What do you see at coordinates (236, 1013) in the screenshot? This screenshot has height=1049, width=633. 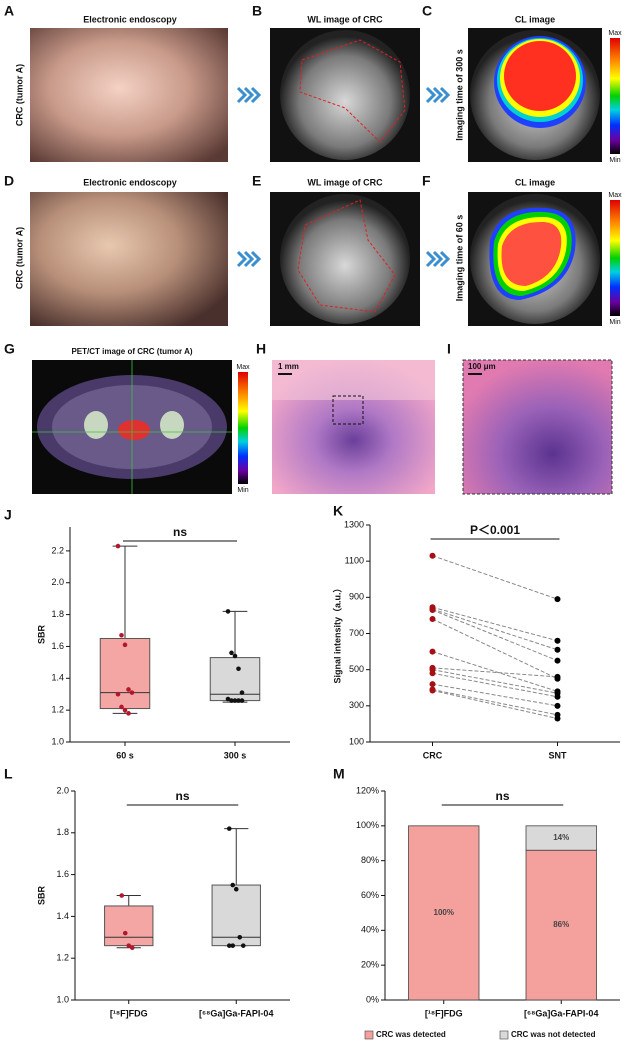 I see `x-tick-label: [⁶⁸Ga]Ga-FAPI-04` at bounding box center [236, 1013].